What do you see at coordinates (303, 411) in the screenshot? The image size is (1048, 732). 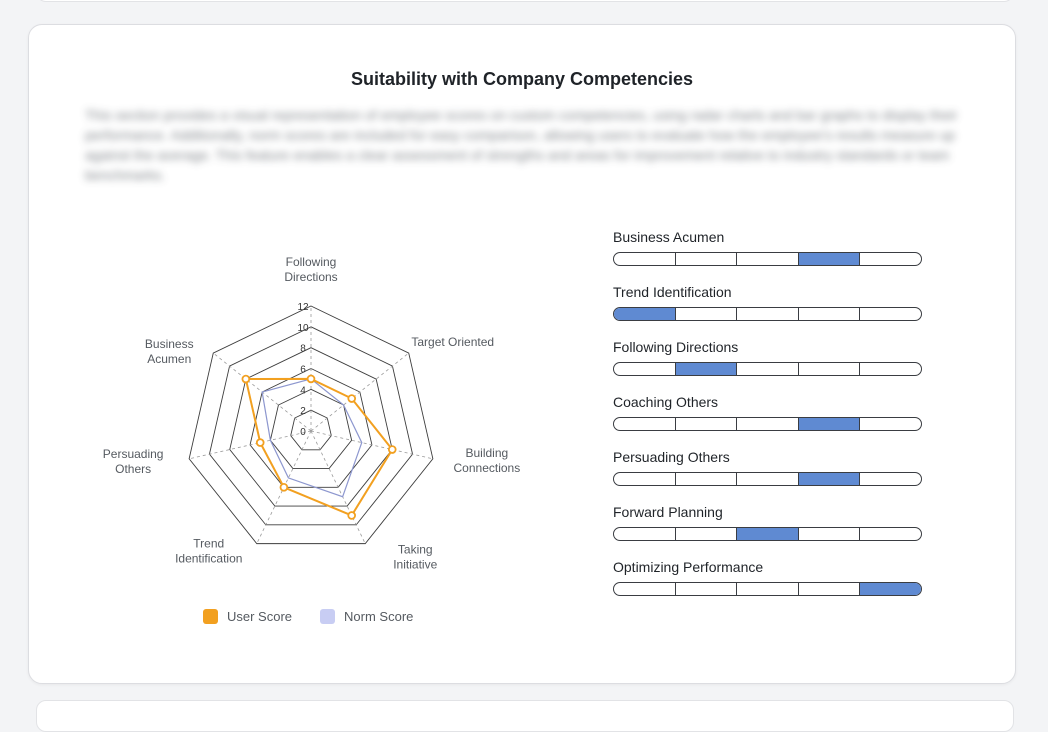 I see `radar-tick-label: 2` at bounding box center [303, 411].